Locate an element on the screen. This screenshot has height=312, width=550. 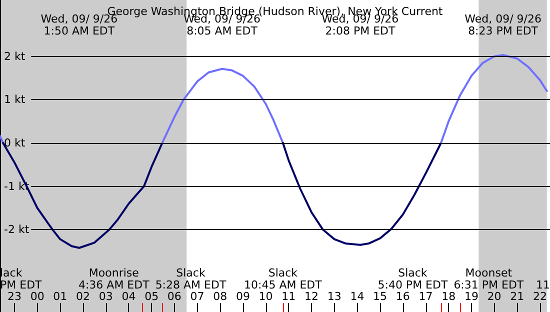
x-tick-label: 19 is located at coordinates (471, 296).